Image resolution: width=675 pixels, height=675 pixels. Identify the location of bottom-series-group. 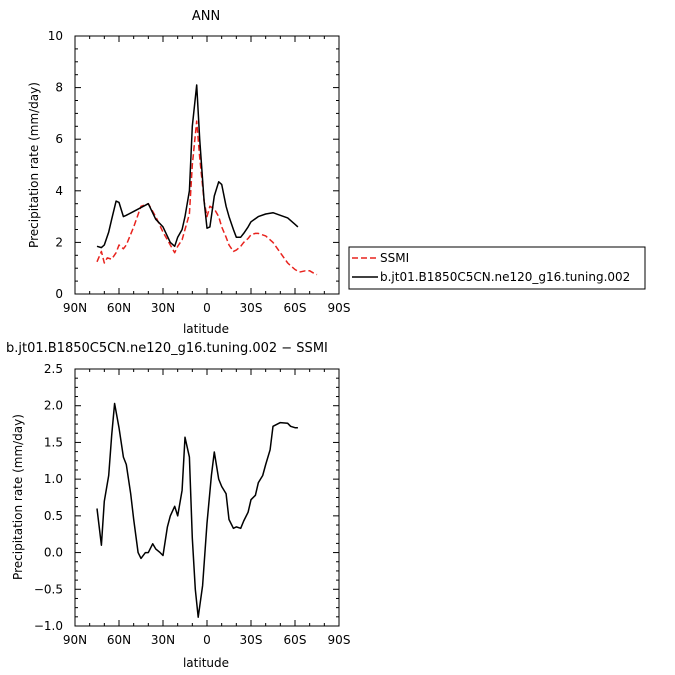
(197, 510).